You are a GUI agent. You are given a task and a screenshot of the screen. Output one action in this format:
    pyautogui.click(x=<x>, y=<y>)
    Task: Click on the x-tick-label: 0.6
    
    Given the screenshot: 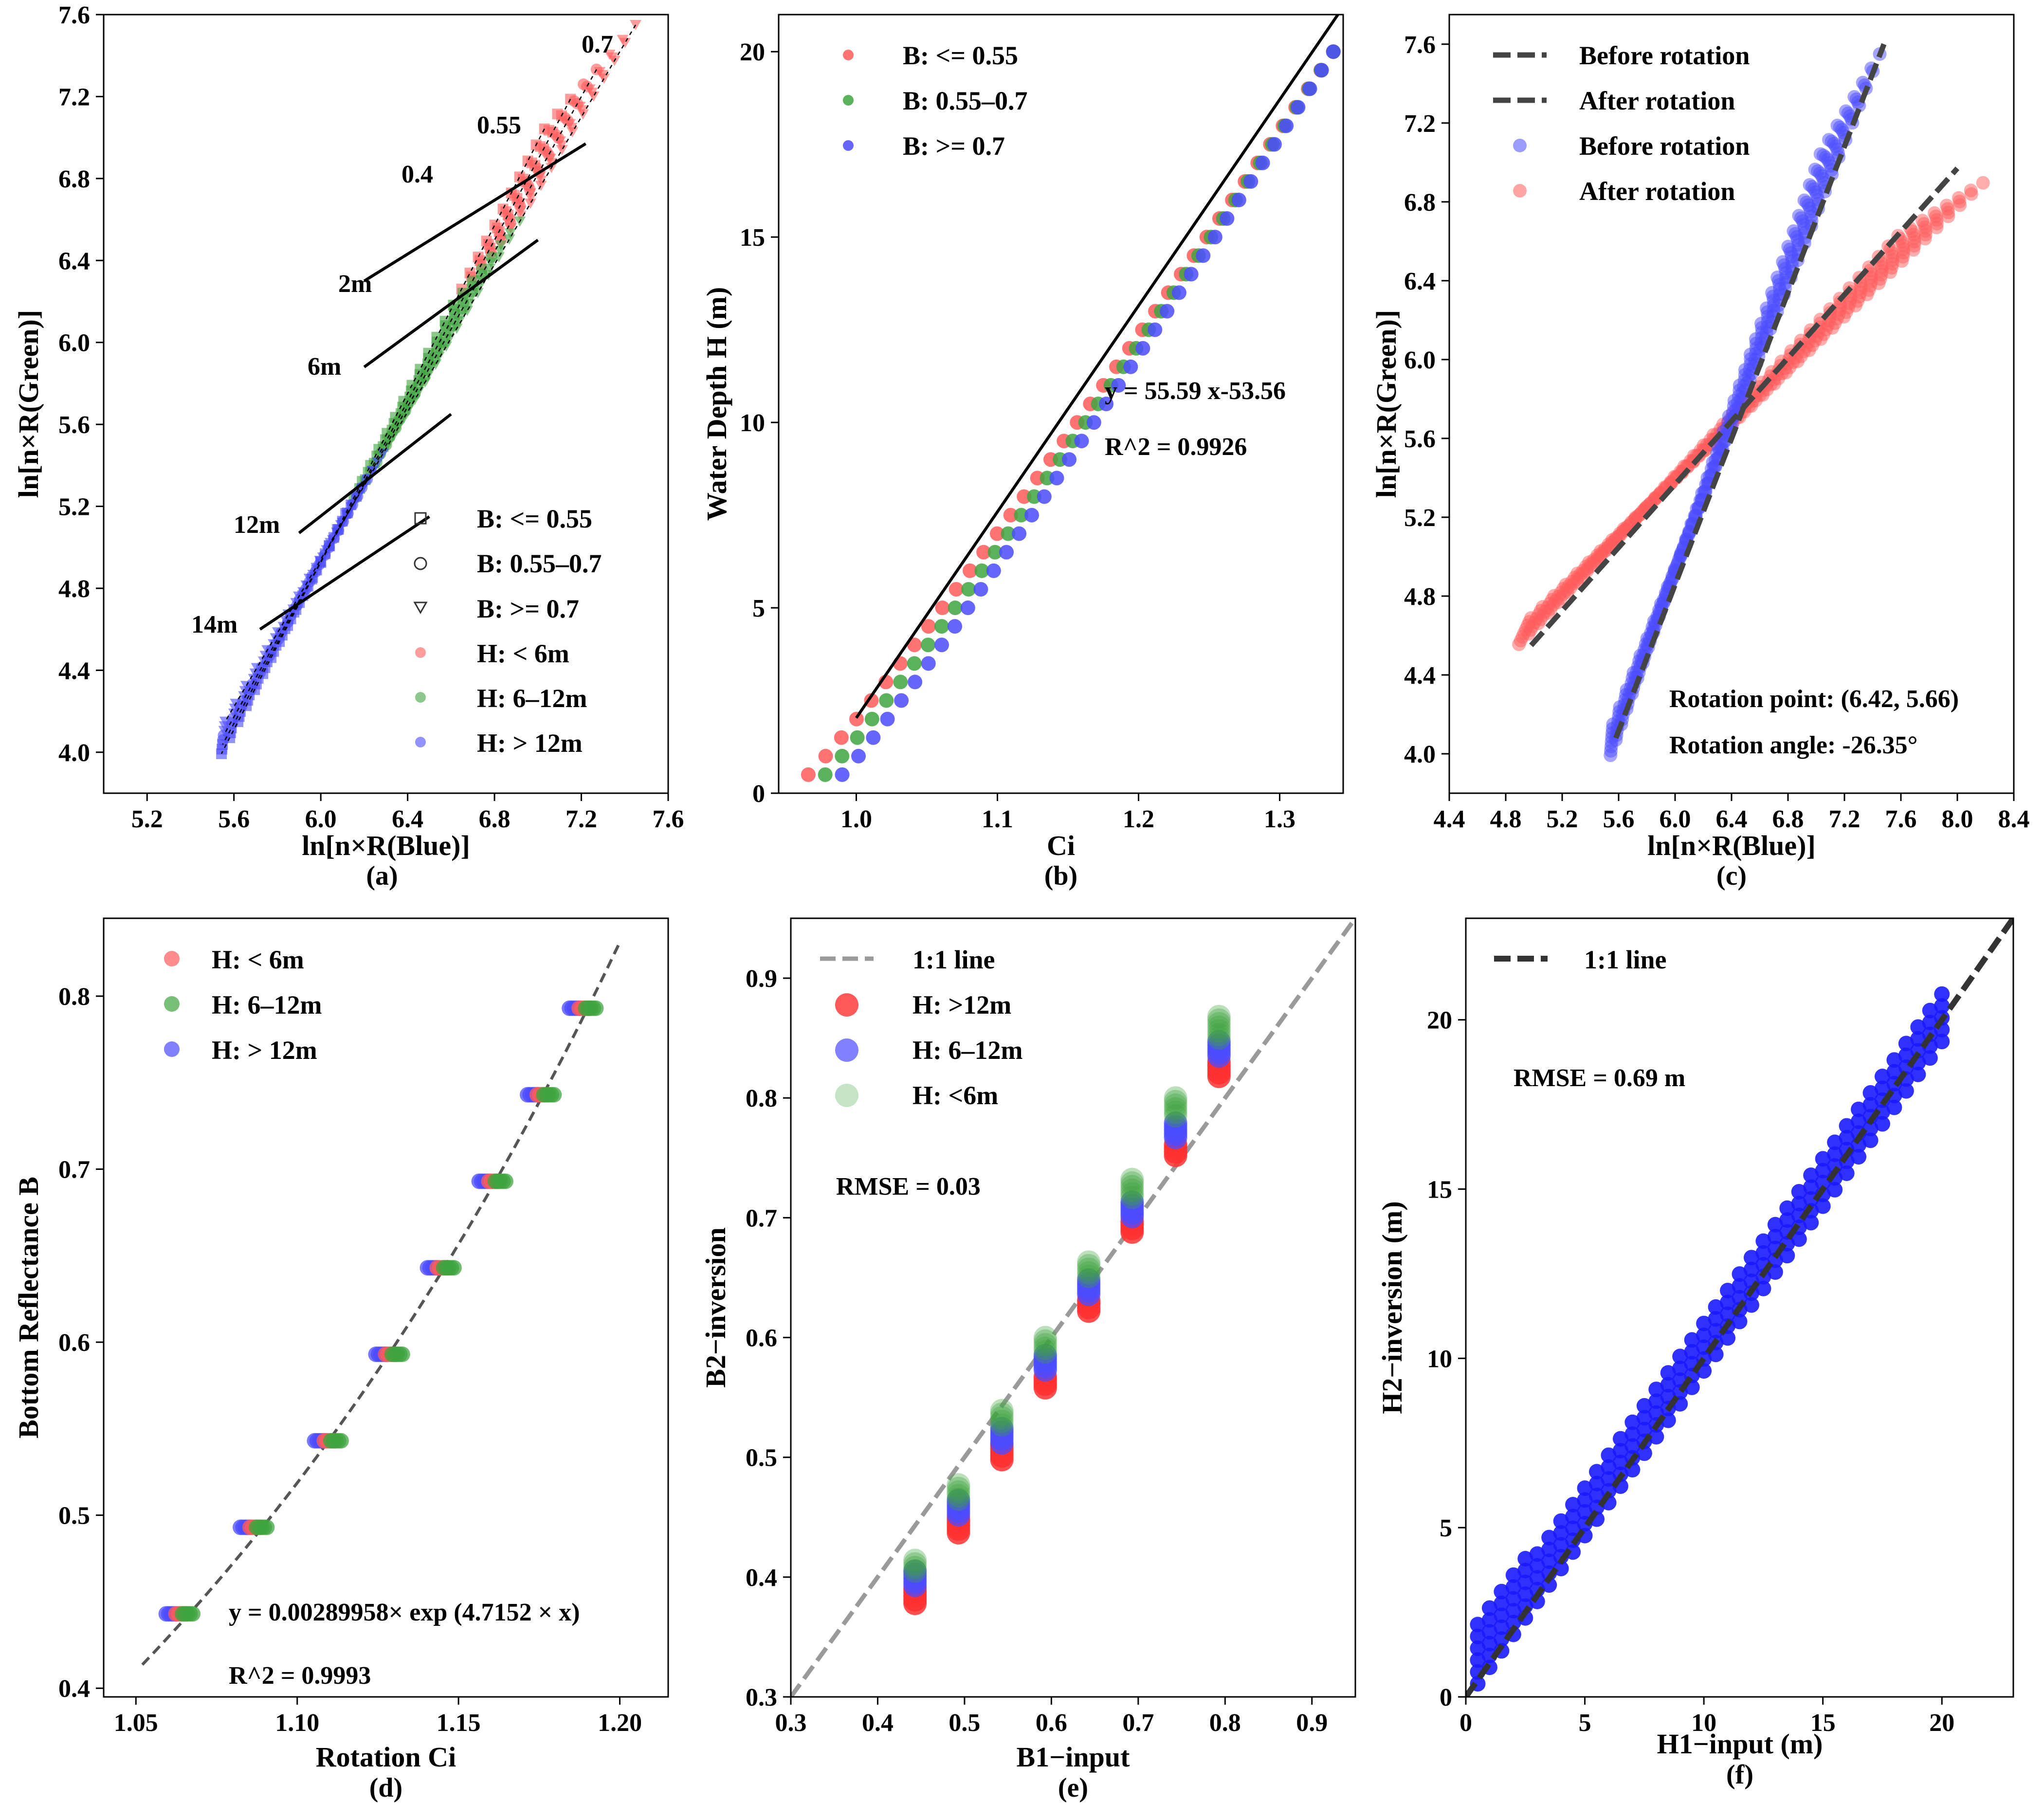 What is the action you would take?
    pyautogui.click(x=1051, y=1723)
    